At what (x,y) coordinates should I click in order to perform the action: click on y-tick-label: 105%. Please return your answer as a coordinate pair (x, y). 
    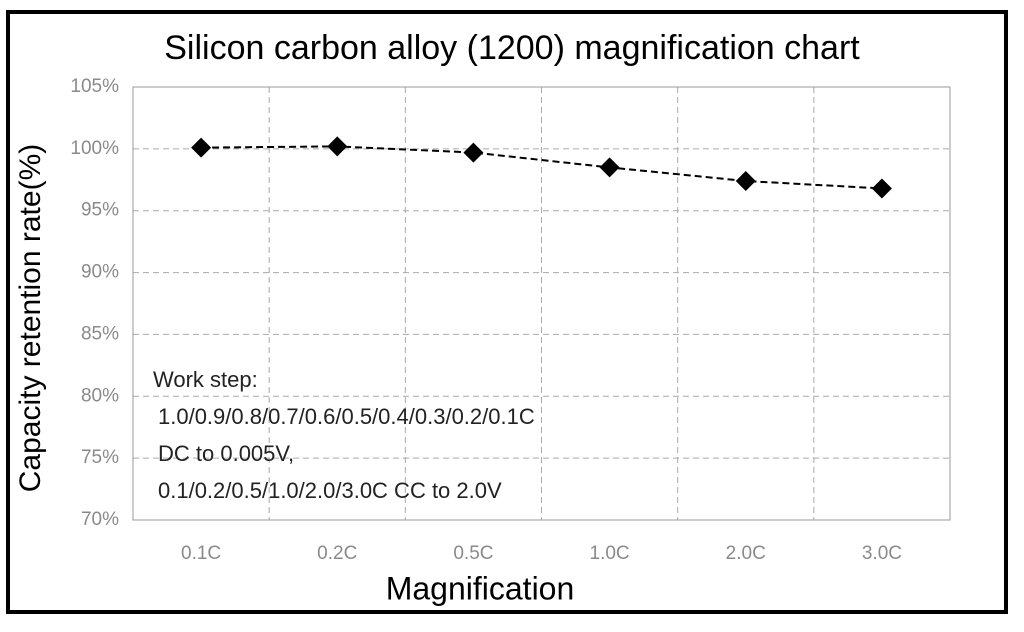
    Looking at the image, I should click on (94, 86).